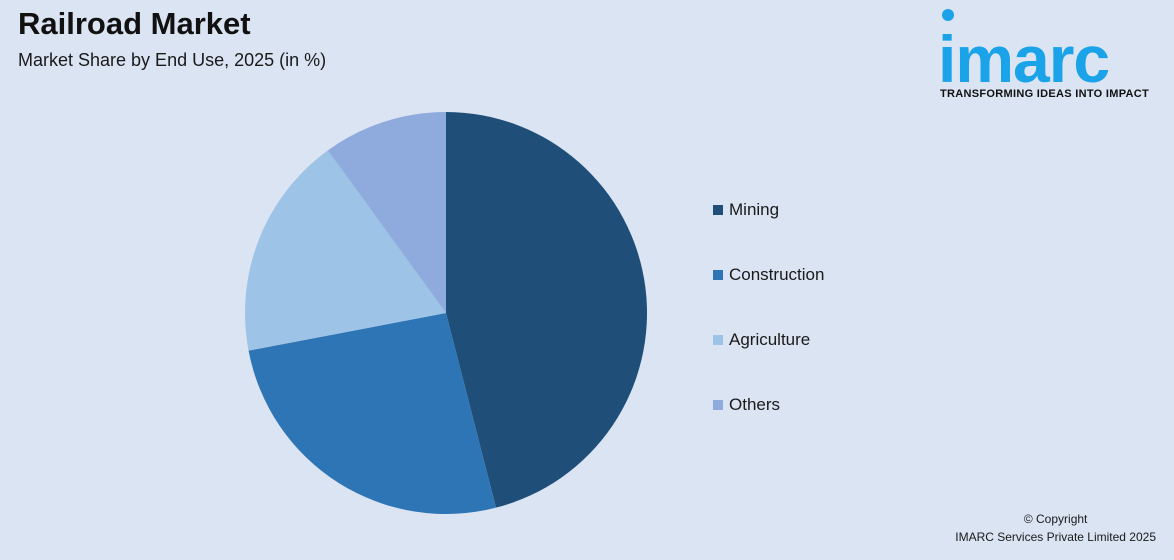 This screenshot has height=560, width=1174. Describe the element at coordinates (1045, 94) in the screenshot. I see `logo-tagline: TRANSFORMING IDEAS INTO IMPACT` at that location.